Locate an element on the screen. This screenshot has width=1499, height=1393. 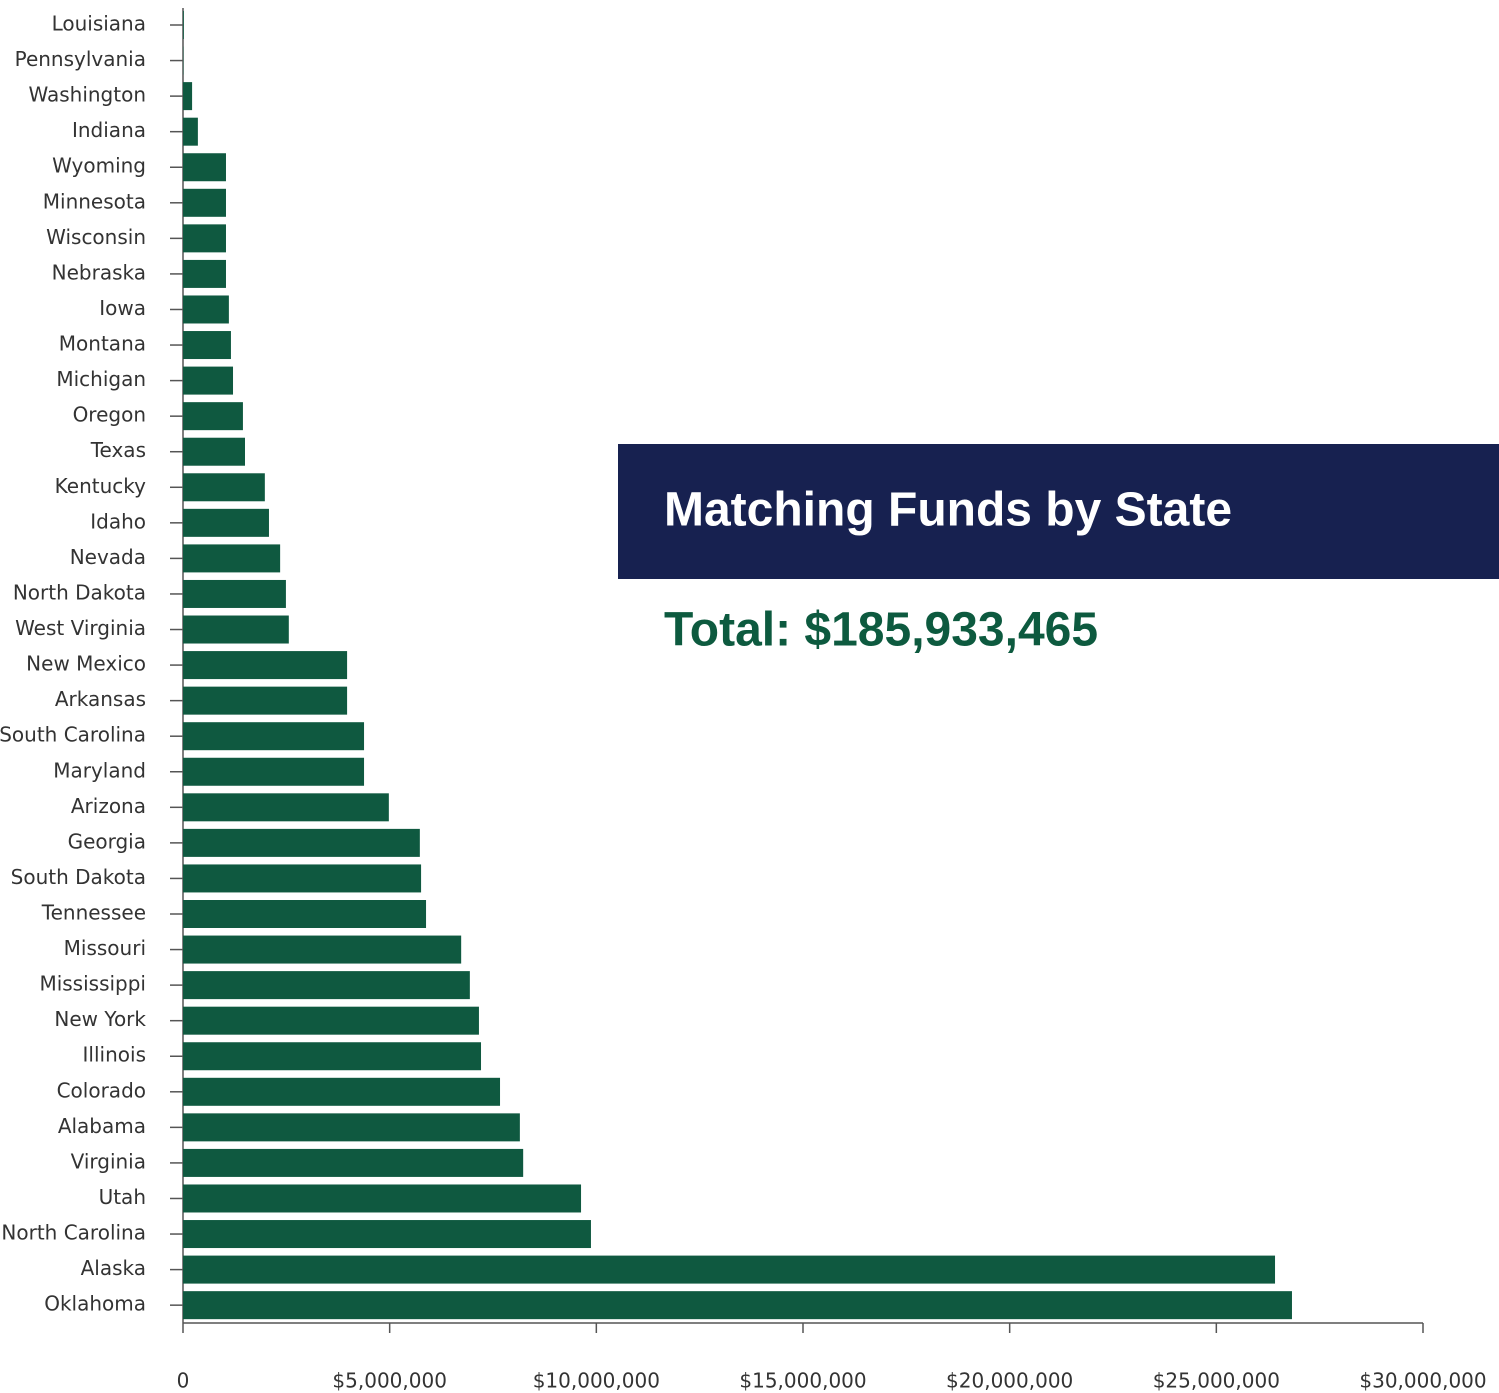
y-tick-label: Montana is located at coordinates (102, 344).